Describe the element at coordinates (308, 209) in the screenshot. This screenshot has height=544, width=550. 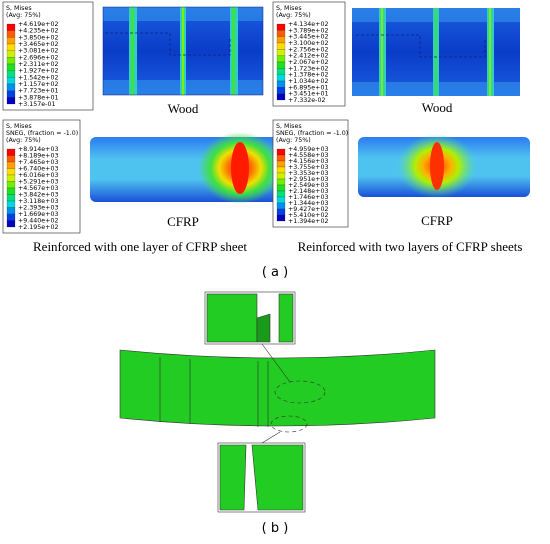
I see `legend-value: +9.427e+02` at that location.